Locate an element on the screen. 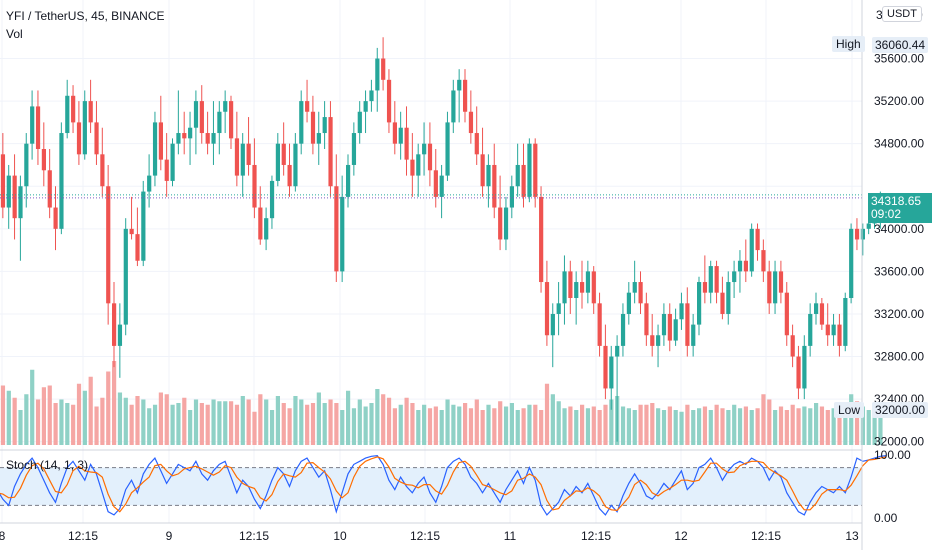 This screenshot has width=932, height=550. low-tag: Low is located at coordinates (849, 410).